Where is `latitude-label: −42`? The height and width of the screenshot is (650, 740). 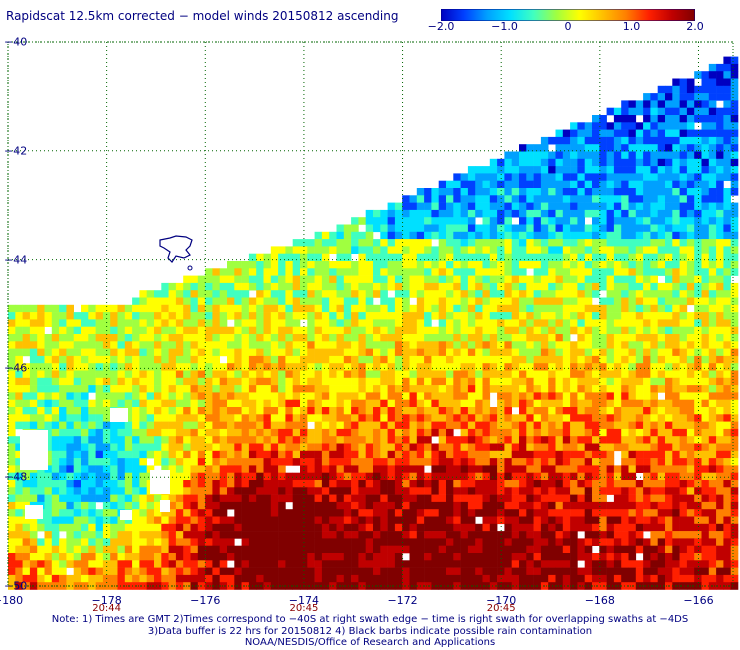 latitude-label: −42 is located at coordinates (16, 151).